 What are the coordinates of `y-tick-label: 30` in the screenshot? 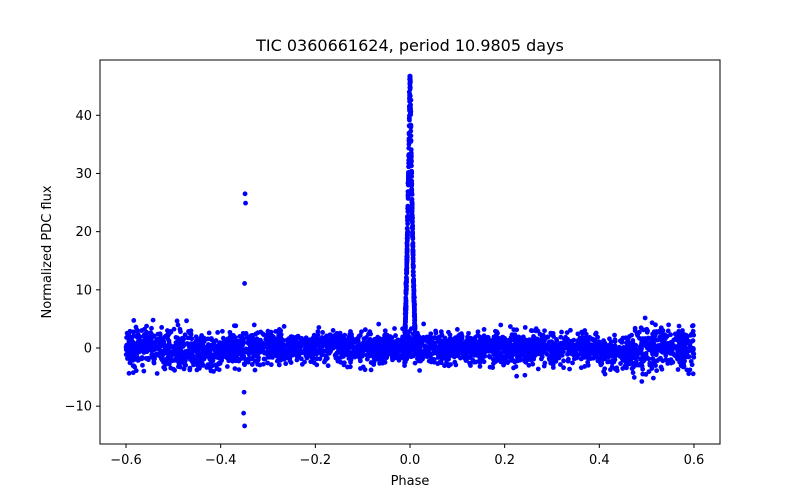 It's located at (83, 174).